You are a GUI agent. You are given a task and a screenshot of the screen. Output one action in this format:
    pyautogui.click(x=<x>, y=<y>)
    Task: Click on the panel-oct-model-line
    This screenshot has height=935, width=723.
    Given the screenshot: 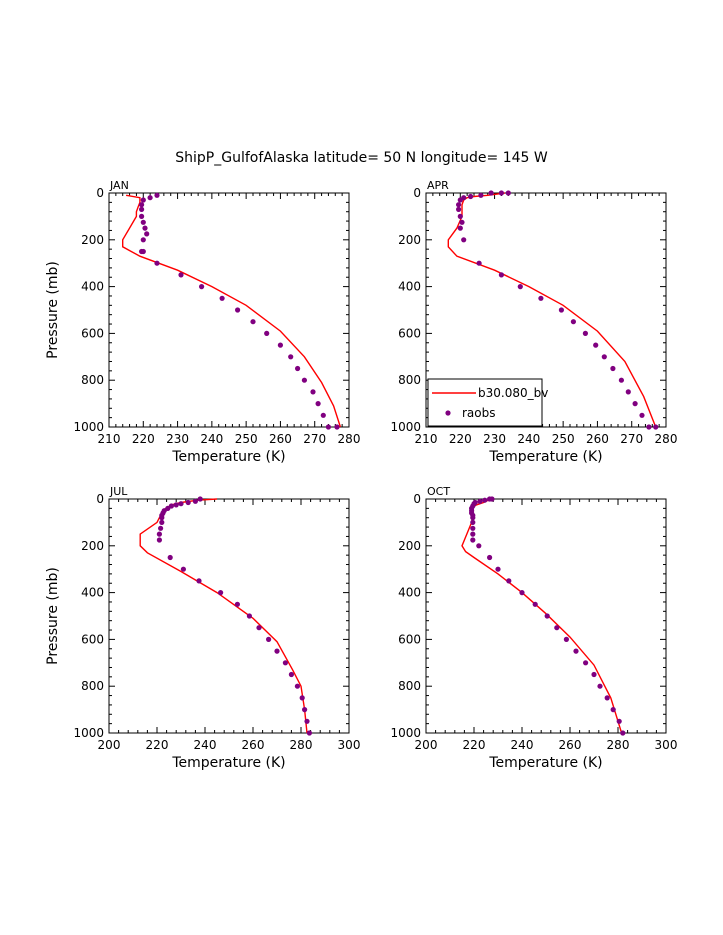 What is the action you would take?
    pyautogui.click(x=542, y=616)
    